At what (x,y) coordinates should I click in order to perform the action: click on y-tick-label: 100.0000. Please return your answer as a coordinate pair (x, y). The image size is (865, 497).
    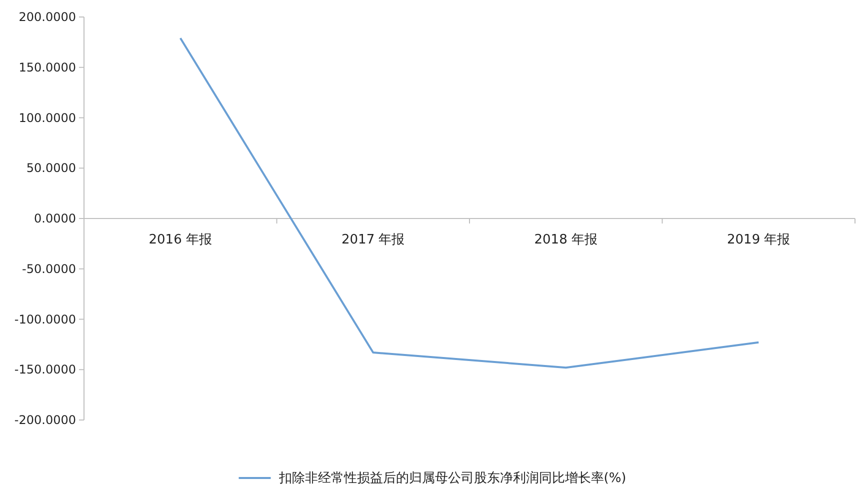
    Looking at the image, I should click on (47, 117).